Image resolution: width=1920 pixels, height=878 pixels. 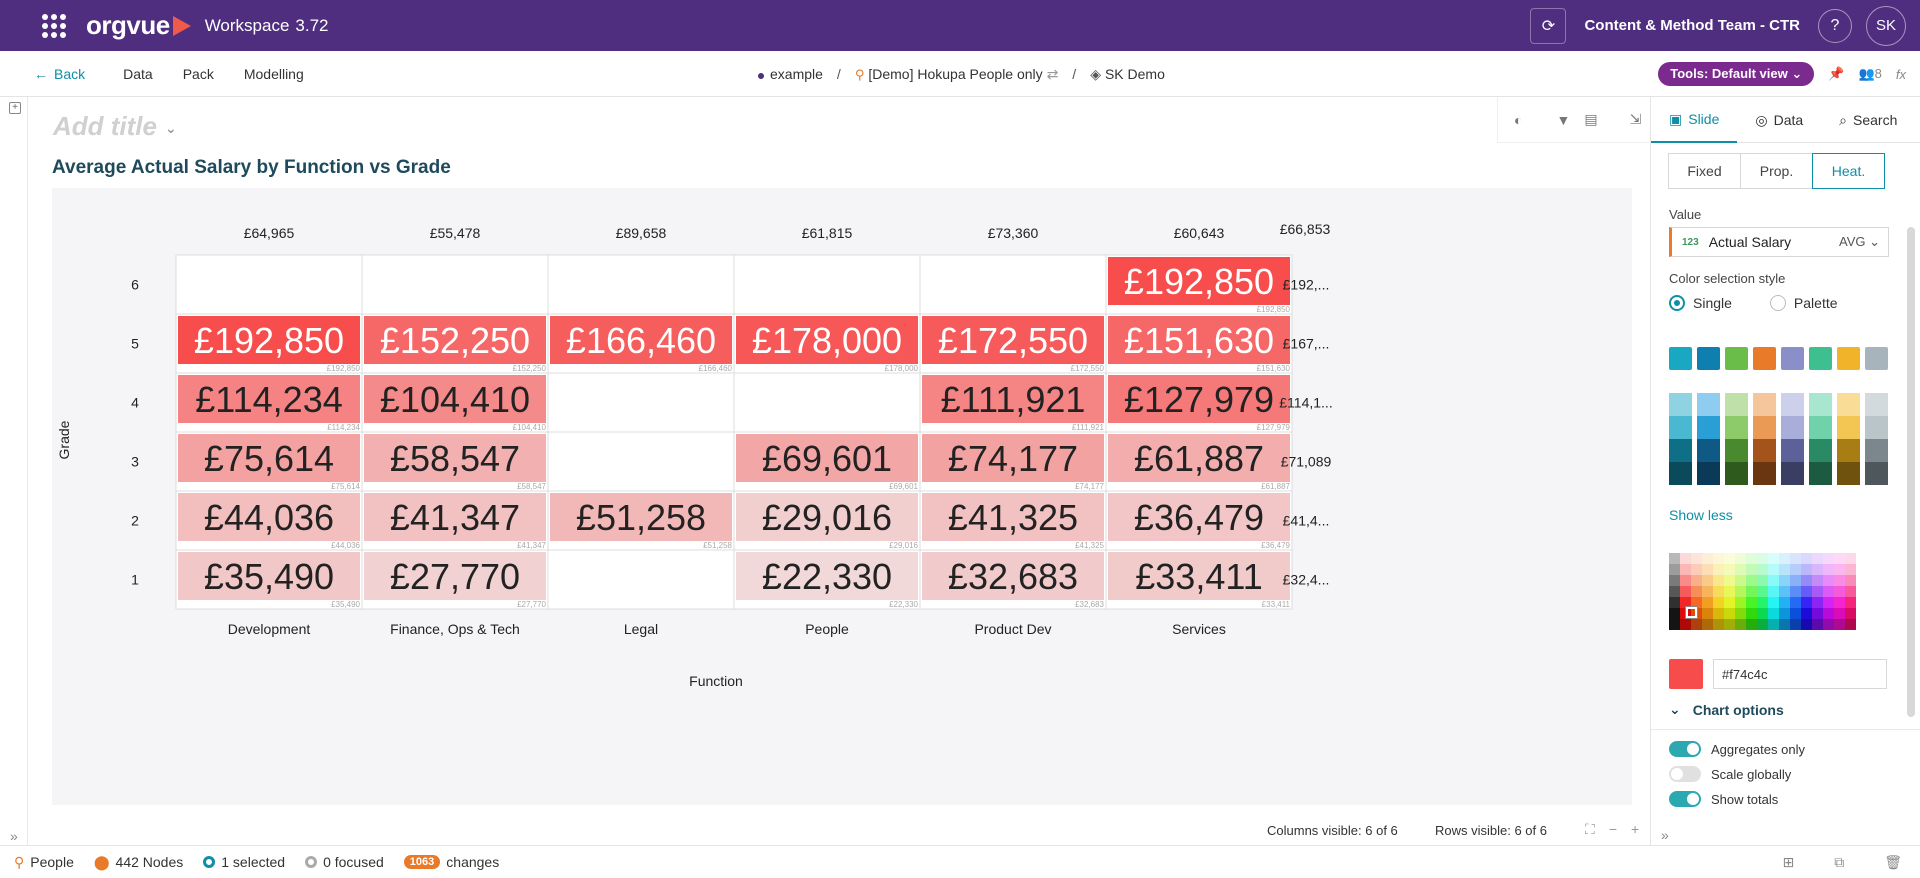 I want to click on comment-icon: ▤, so click(x=1591, y=119).